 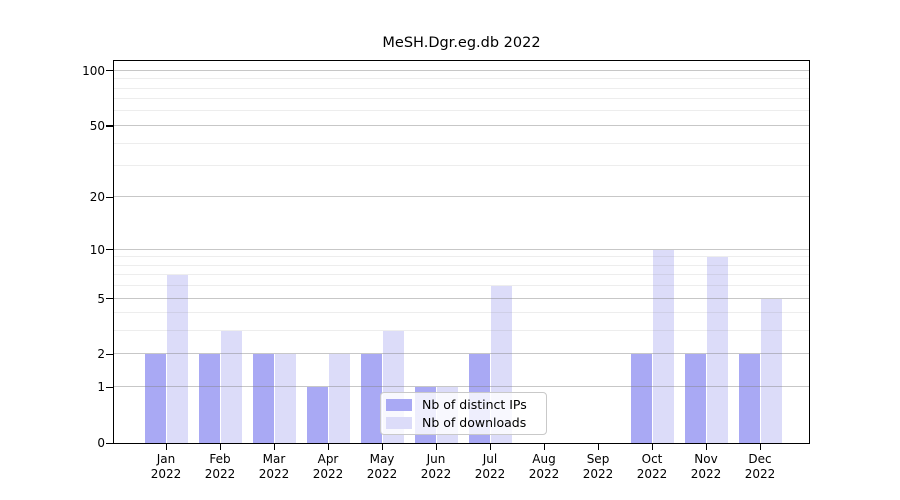 I want to click on y-tick-label: 1, so click(x=101, y=387).